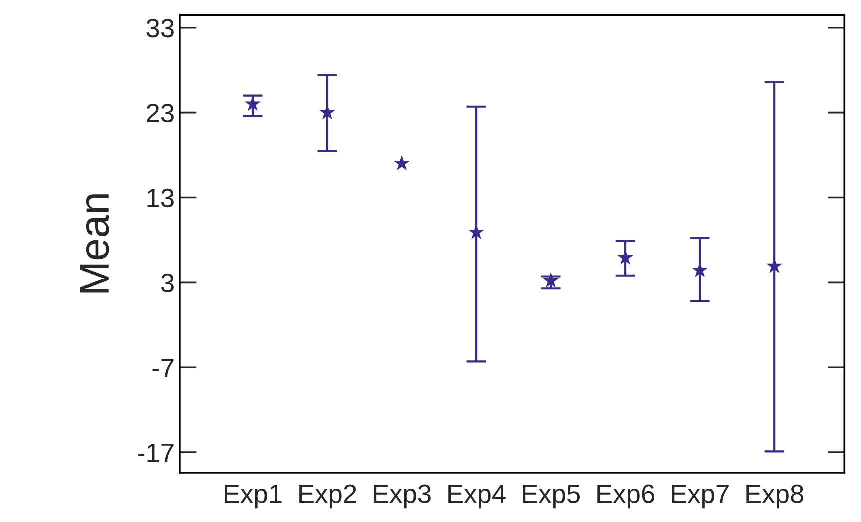 This screenshot has height=522, width=861. What do you see at coordinates (156, 453) in the screenshot?
I see `y-tick-label: -17` at bounding box center [156, 453].